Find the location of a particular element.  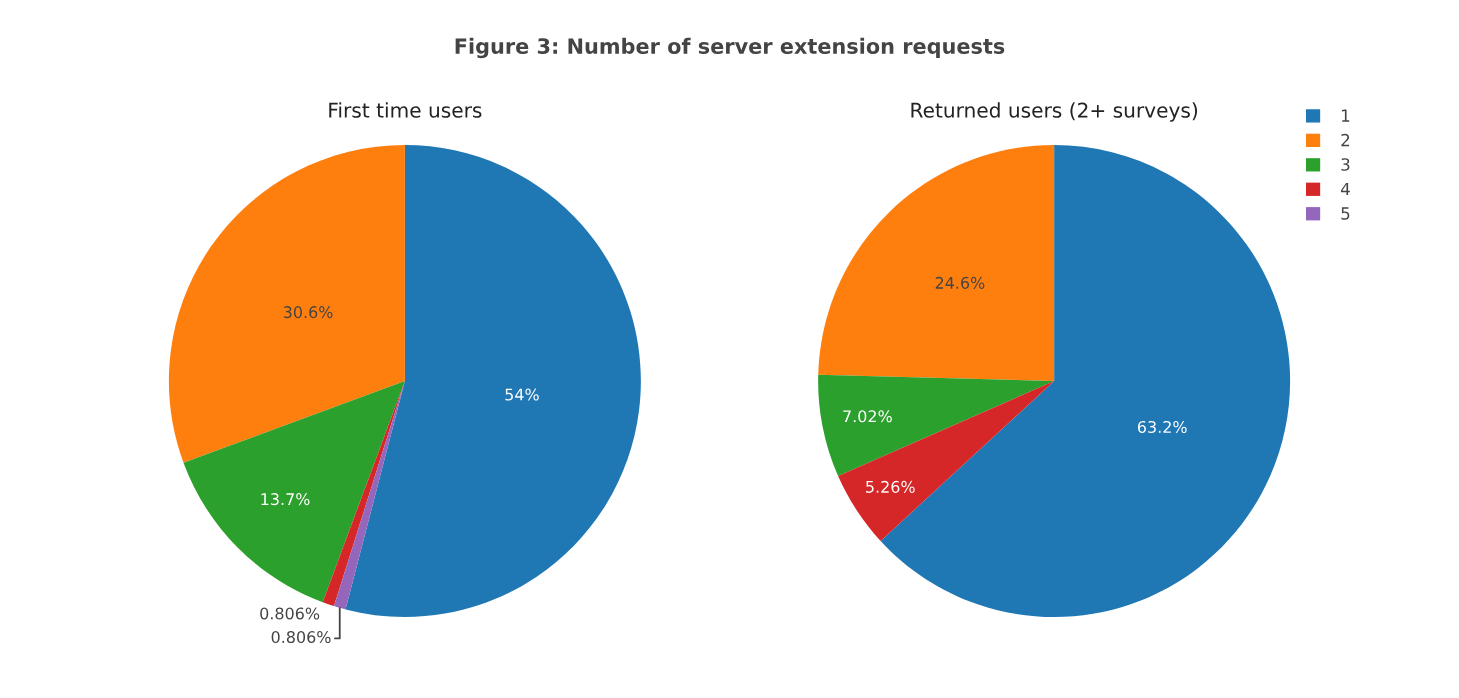

data-label: 30.6% is located at coordinates (308, 312).